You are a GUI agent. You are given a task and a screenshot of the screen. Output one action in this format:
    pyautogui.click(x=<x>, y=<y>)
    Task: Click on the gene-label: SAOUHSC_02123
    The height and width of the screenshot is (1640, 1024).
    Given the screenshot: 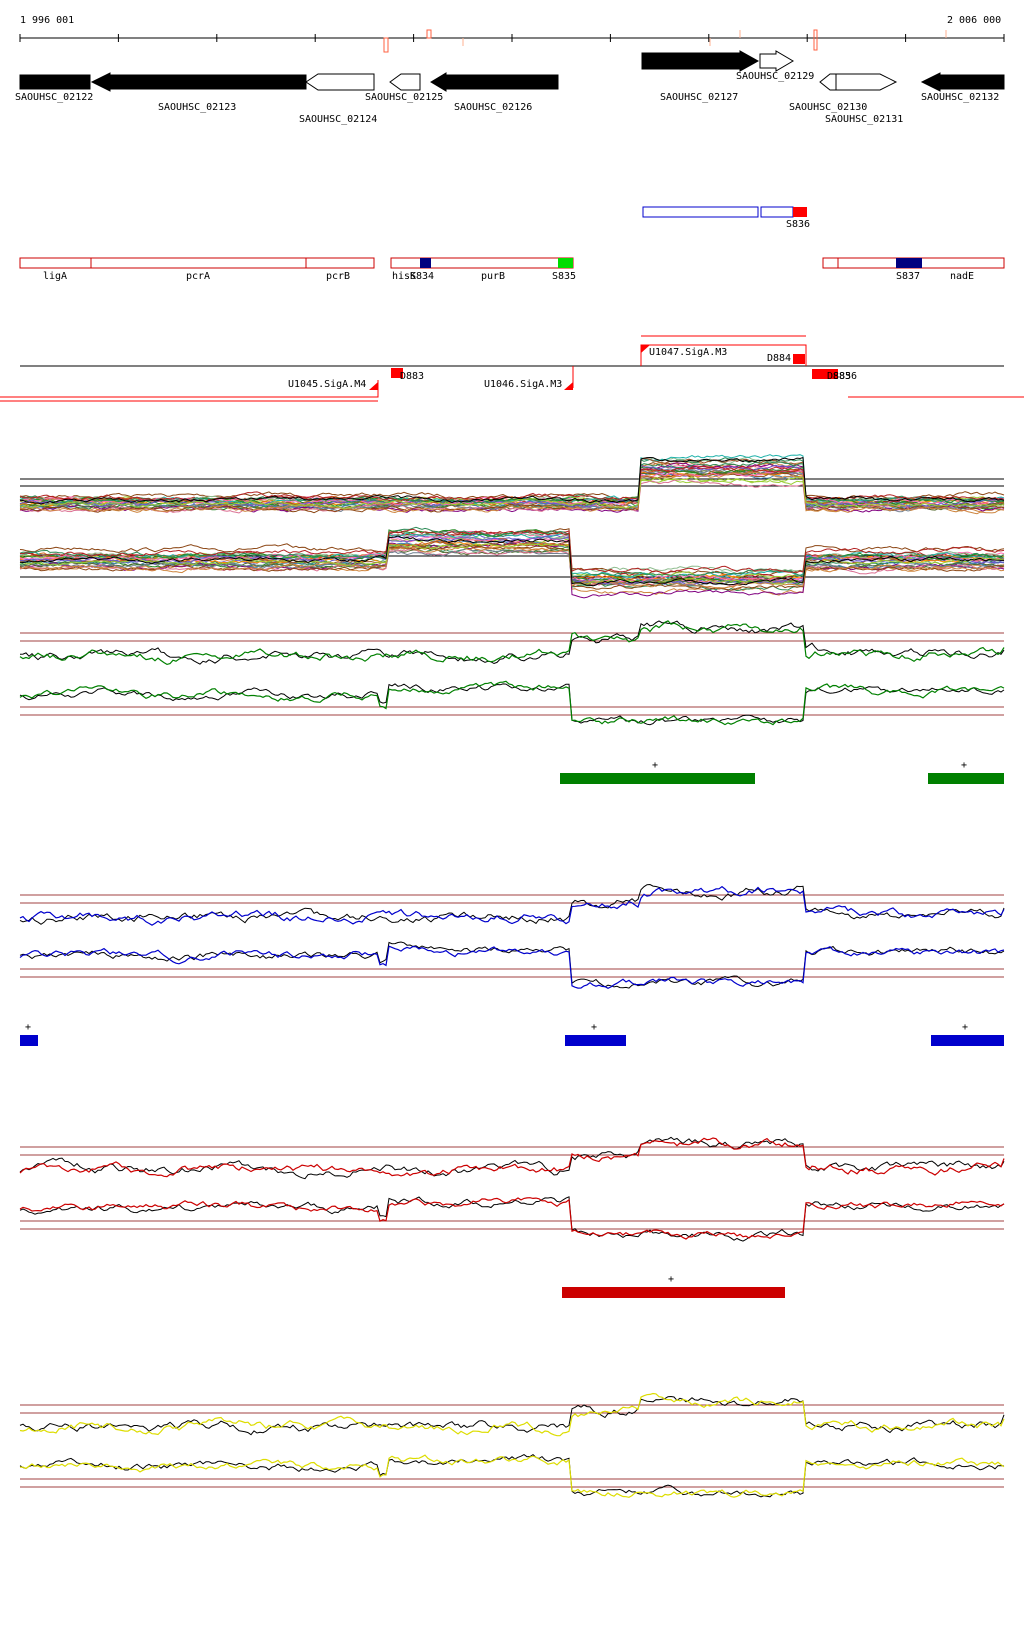 What is the action you would take?
    pyautogui.click(x=197, y=107)
    